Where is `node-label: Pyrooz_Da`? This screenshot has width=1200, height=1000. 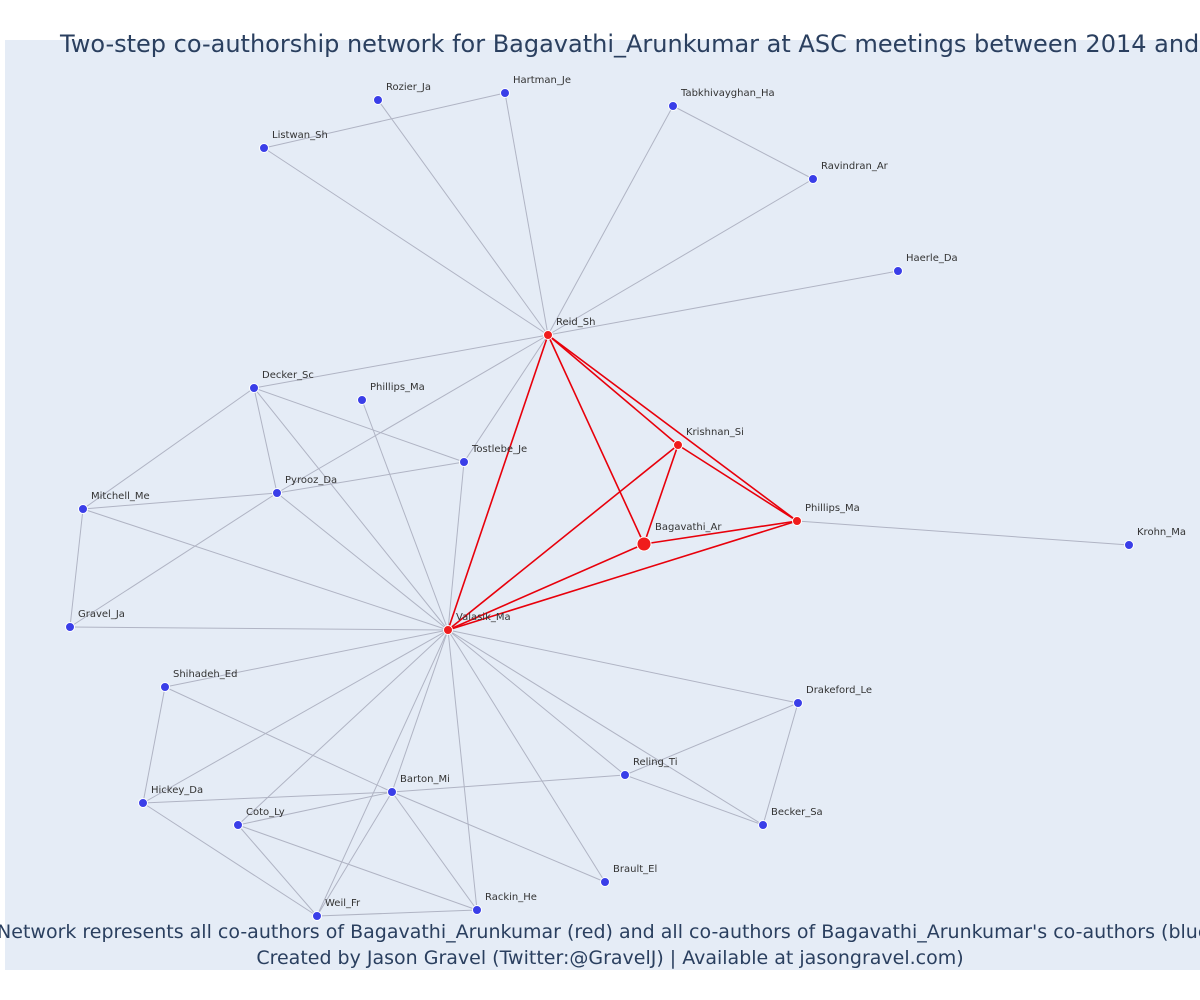 node-label: Pyrooz_Da is located at coordinates (311, 480).